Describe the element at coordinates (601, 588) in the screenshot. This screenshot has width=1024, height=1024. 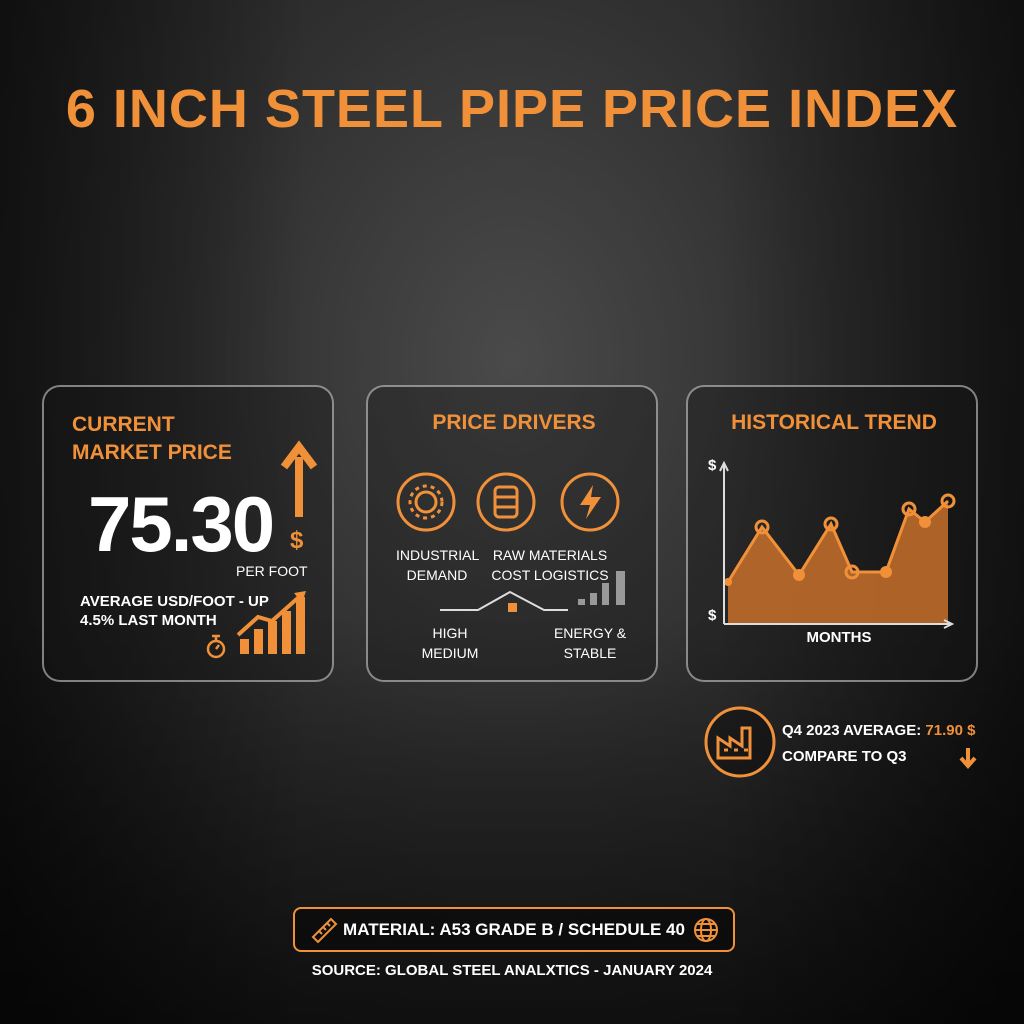
I see `driver-bars` at that location.